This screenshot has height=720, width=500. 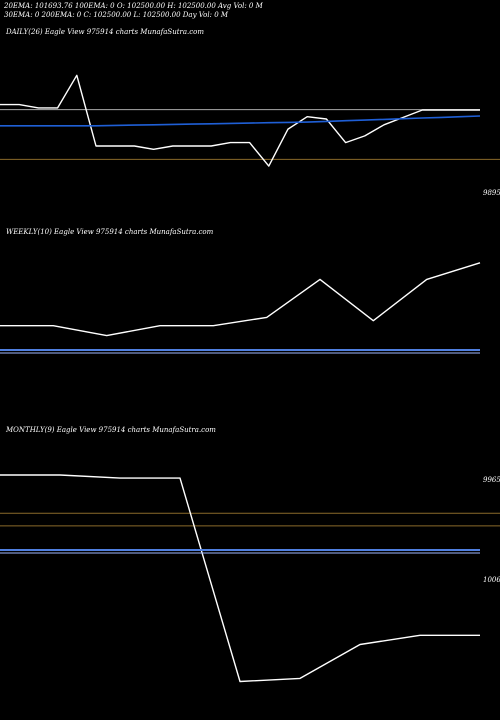 What do you see at coordinates (491, 193) in the screenshot?
I see `daily-level-label: 9895` at bounding box center [491, 193].